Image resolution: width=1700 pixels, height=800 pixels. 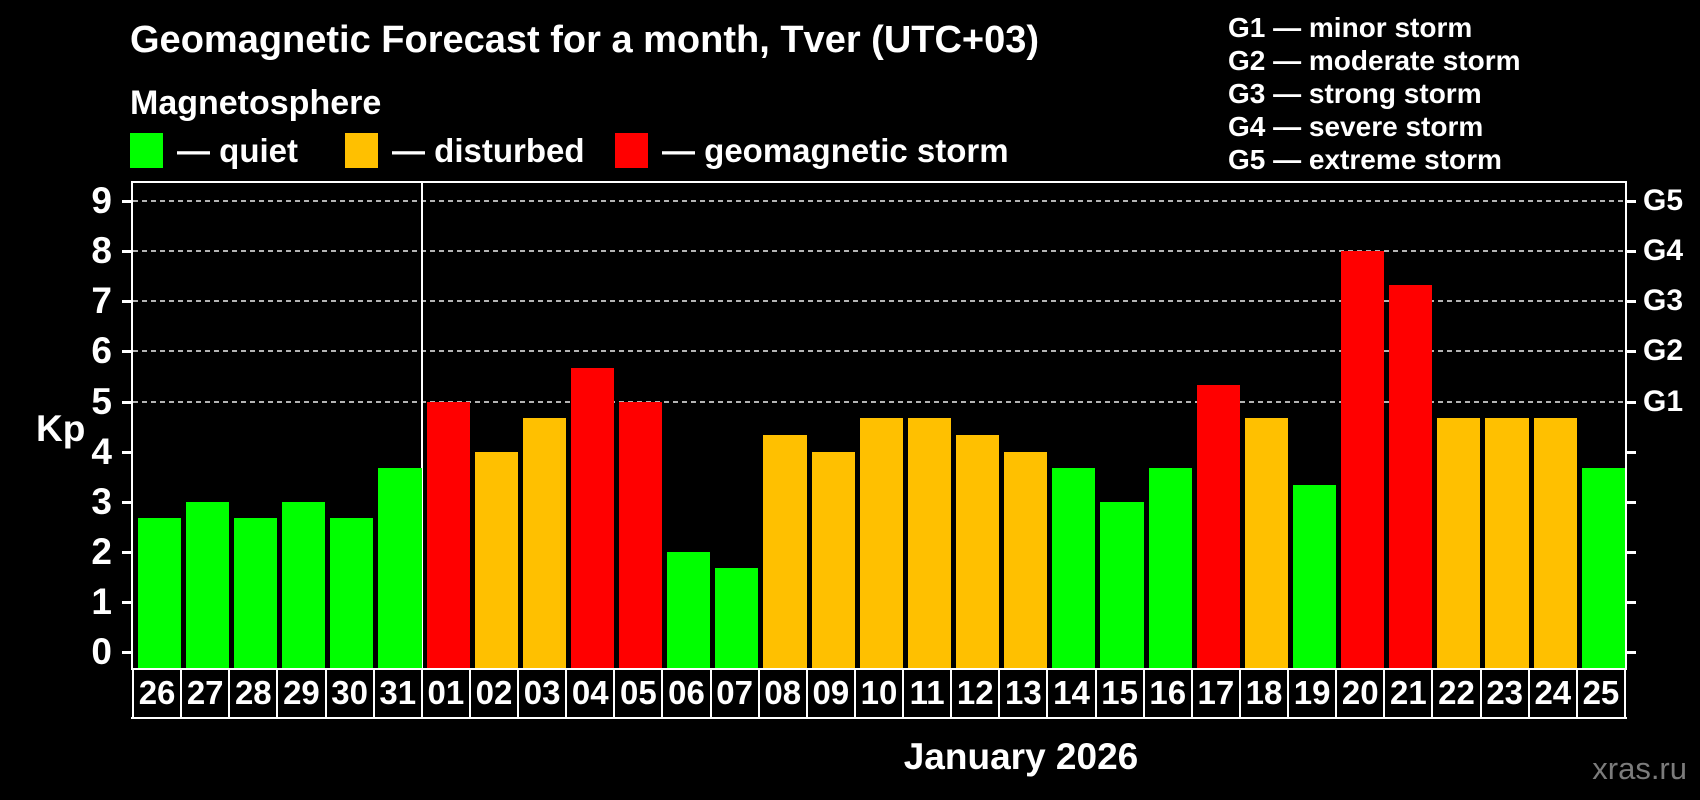 What do you see at coordinates (879, 201) in the screenshot?
I see `gridline-kp9` at bounding box center [879, 201].